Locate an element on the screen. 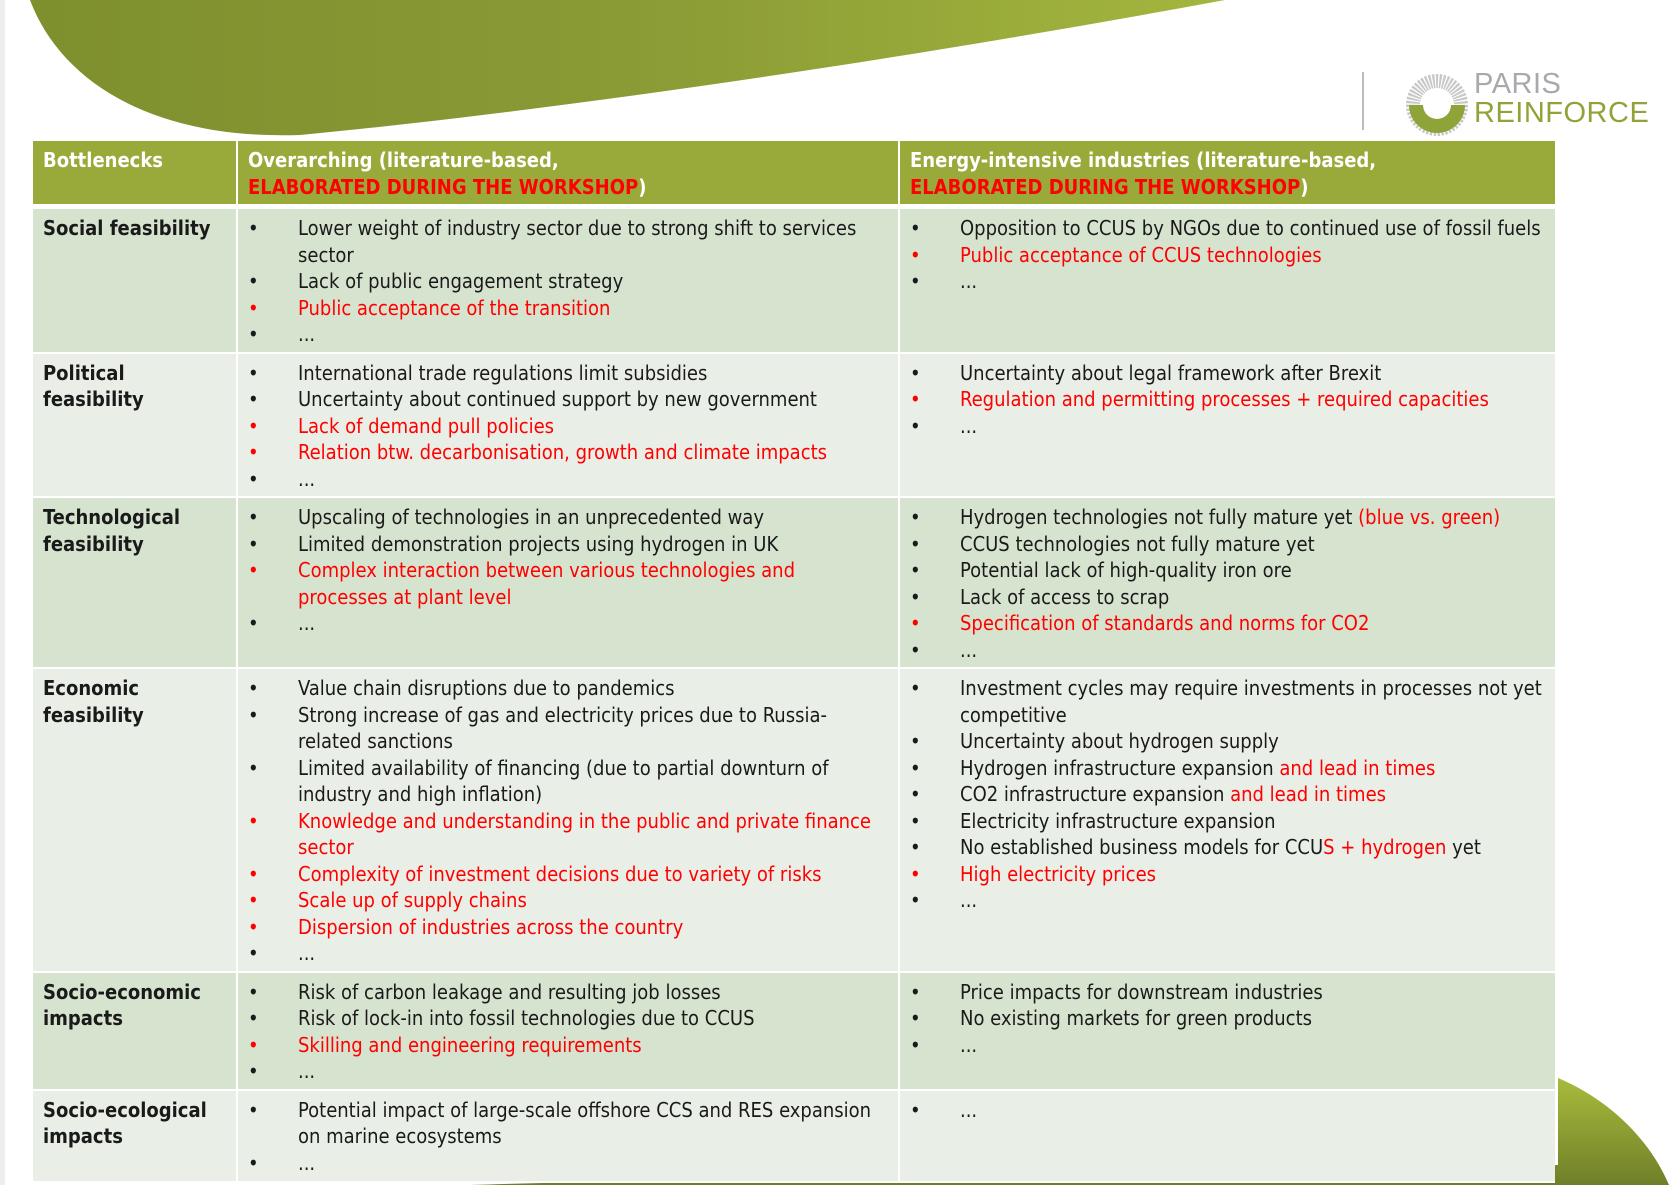 This screenshot has height=1185, width=1669. list-item: • Uncertainty about hydrogen supply is located at coordinates (1227, 741).